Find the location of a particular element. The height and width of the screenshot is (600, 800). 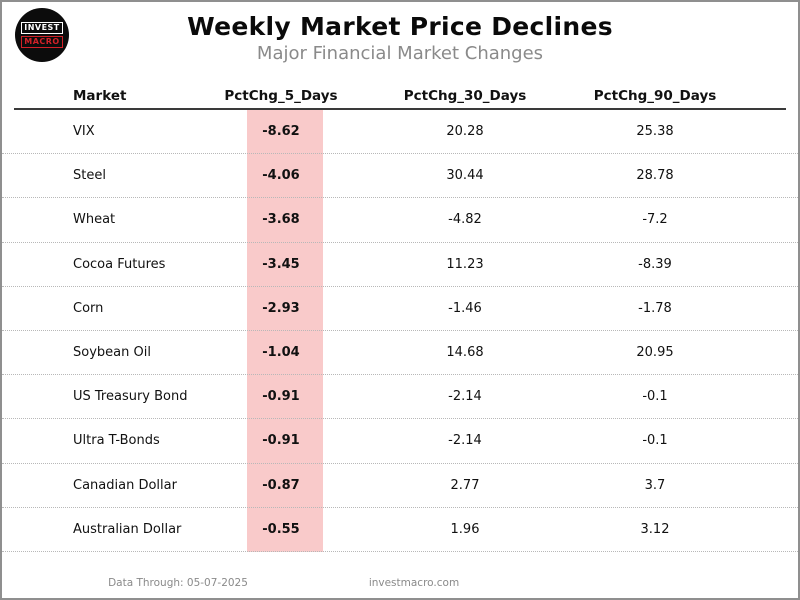

table-row: Australian Dollar -0.55 1.96 3.12 is located at coordinates (400, 530).